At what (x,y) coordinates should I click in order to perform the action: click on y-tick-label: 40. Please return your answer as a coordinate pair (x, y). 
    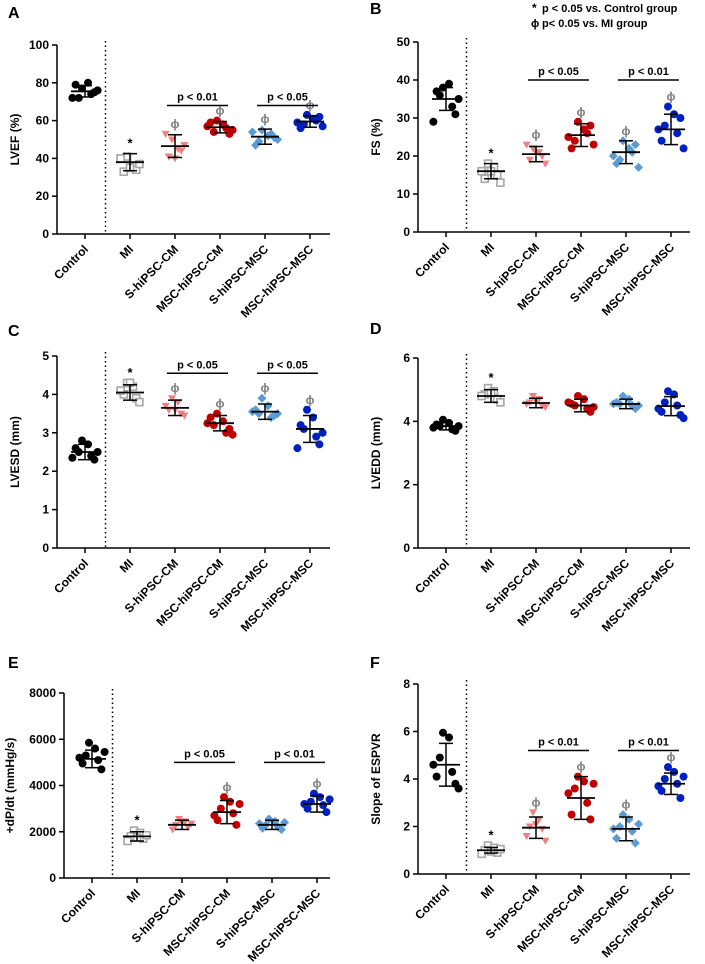
    Looking at the image, I should click on (404, 80).